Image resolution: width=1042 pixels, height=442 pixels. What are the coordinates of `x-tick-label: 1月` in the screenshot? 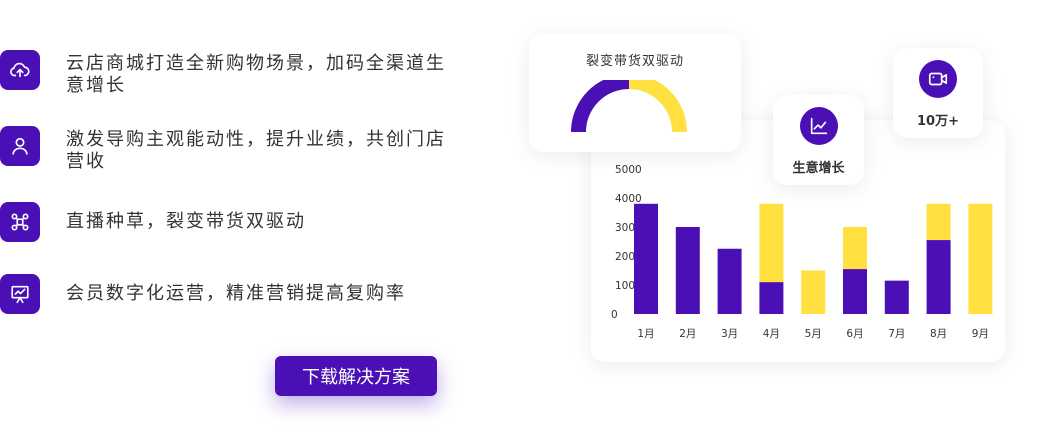 It's located at (645, 334).